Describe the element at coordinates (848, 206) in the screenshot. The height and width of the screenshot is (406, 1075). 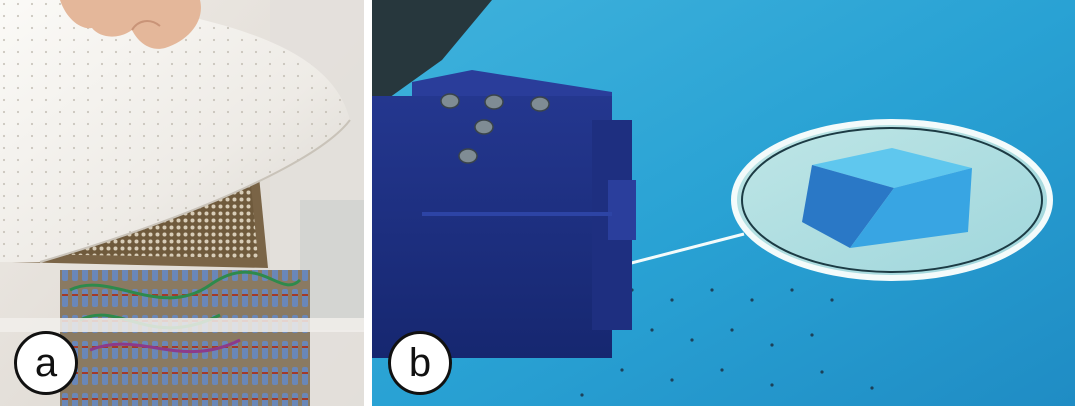
I see `virtual-cube-left` at that location.